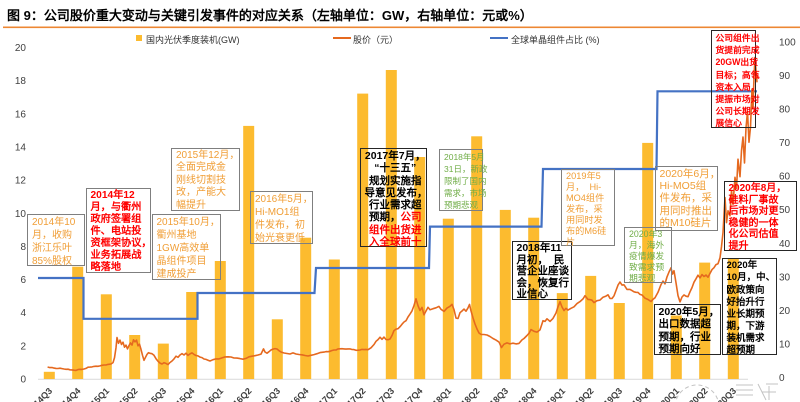 This screenshot has height=402, width=800. What do you see at coordinates (23, 247) in the screenshot?
I see `svg-text: 8` at bounding box center [23, 247].